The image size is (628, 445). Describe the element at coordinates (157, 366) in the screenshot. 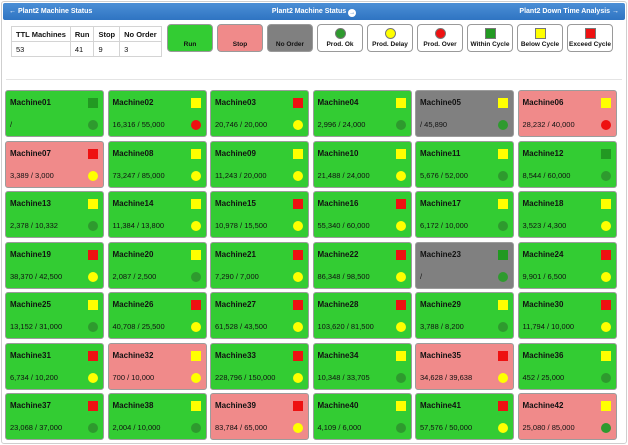

I see `machine-card: Machine32 700 / 10,000` at that location.